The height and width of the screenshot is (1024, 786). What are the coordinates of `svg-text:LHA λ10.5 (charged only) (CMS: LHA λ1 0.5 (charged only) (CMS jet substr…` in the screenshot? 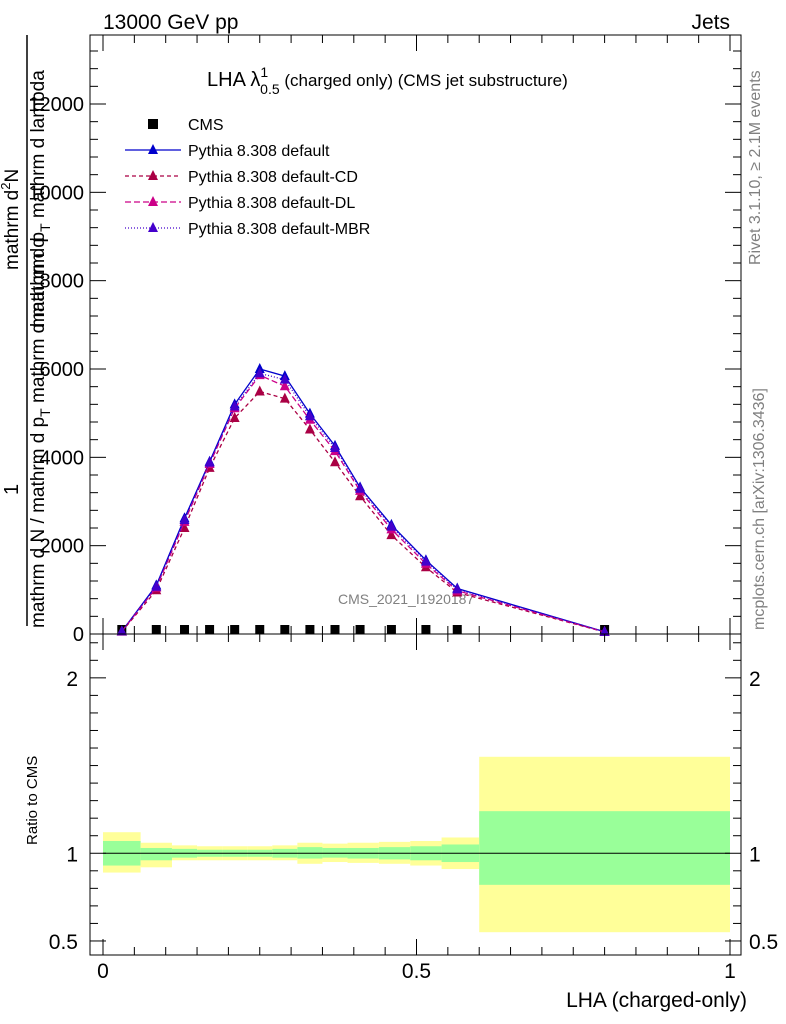 It's located at (387, 80).